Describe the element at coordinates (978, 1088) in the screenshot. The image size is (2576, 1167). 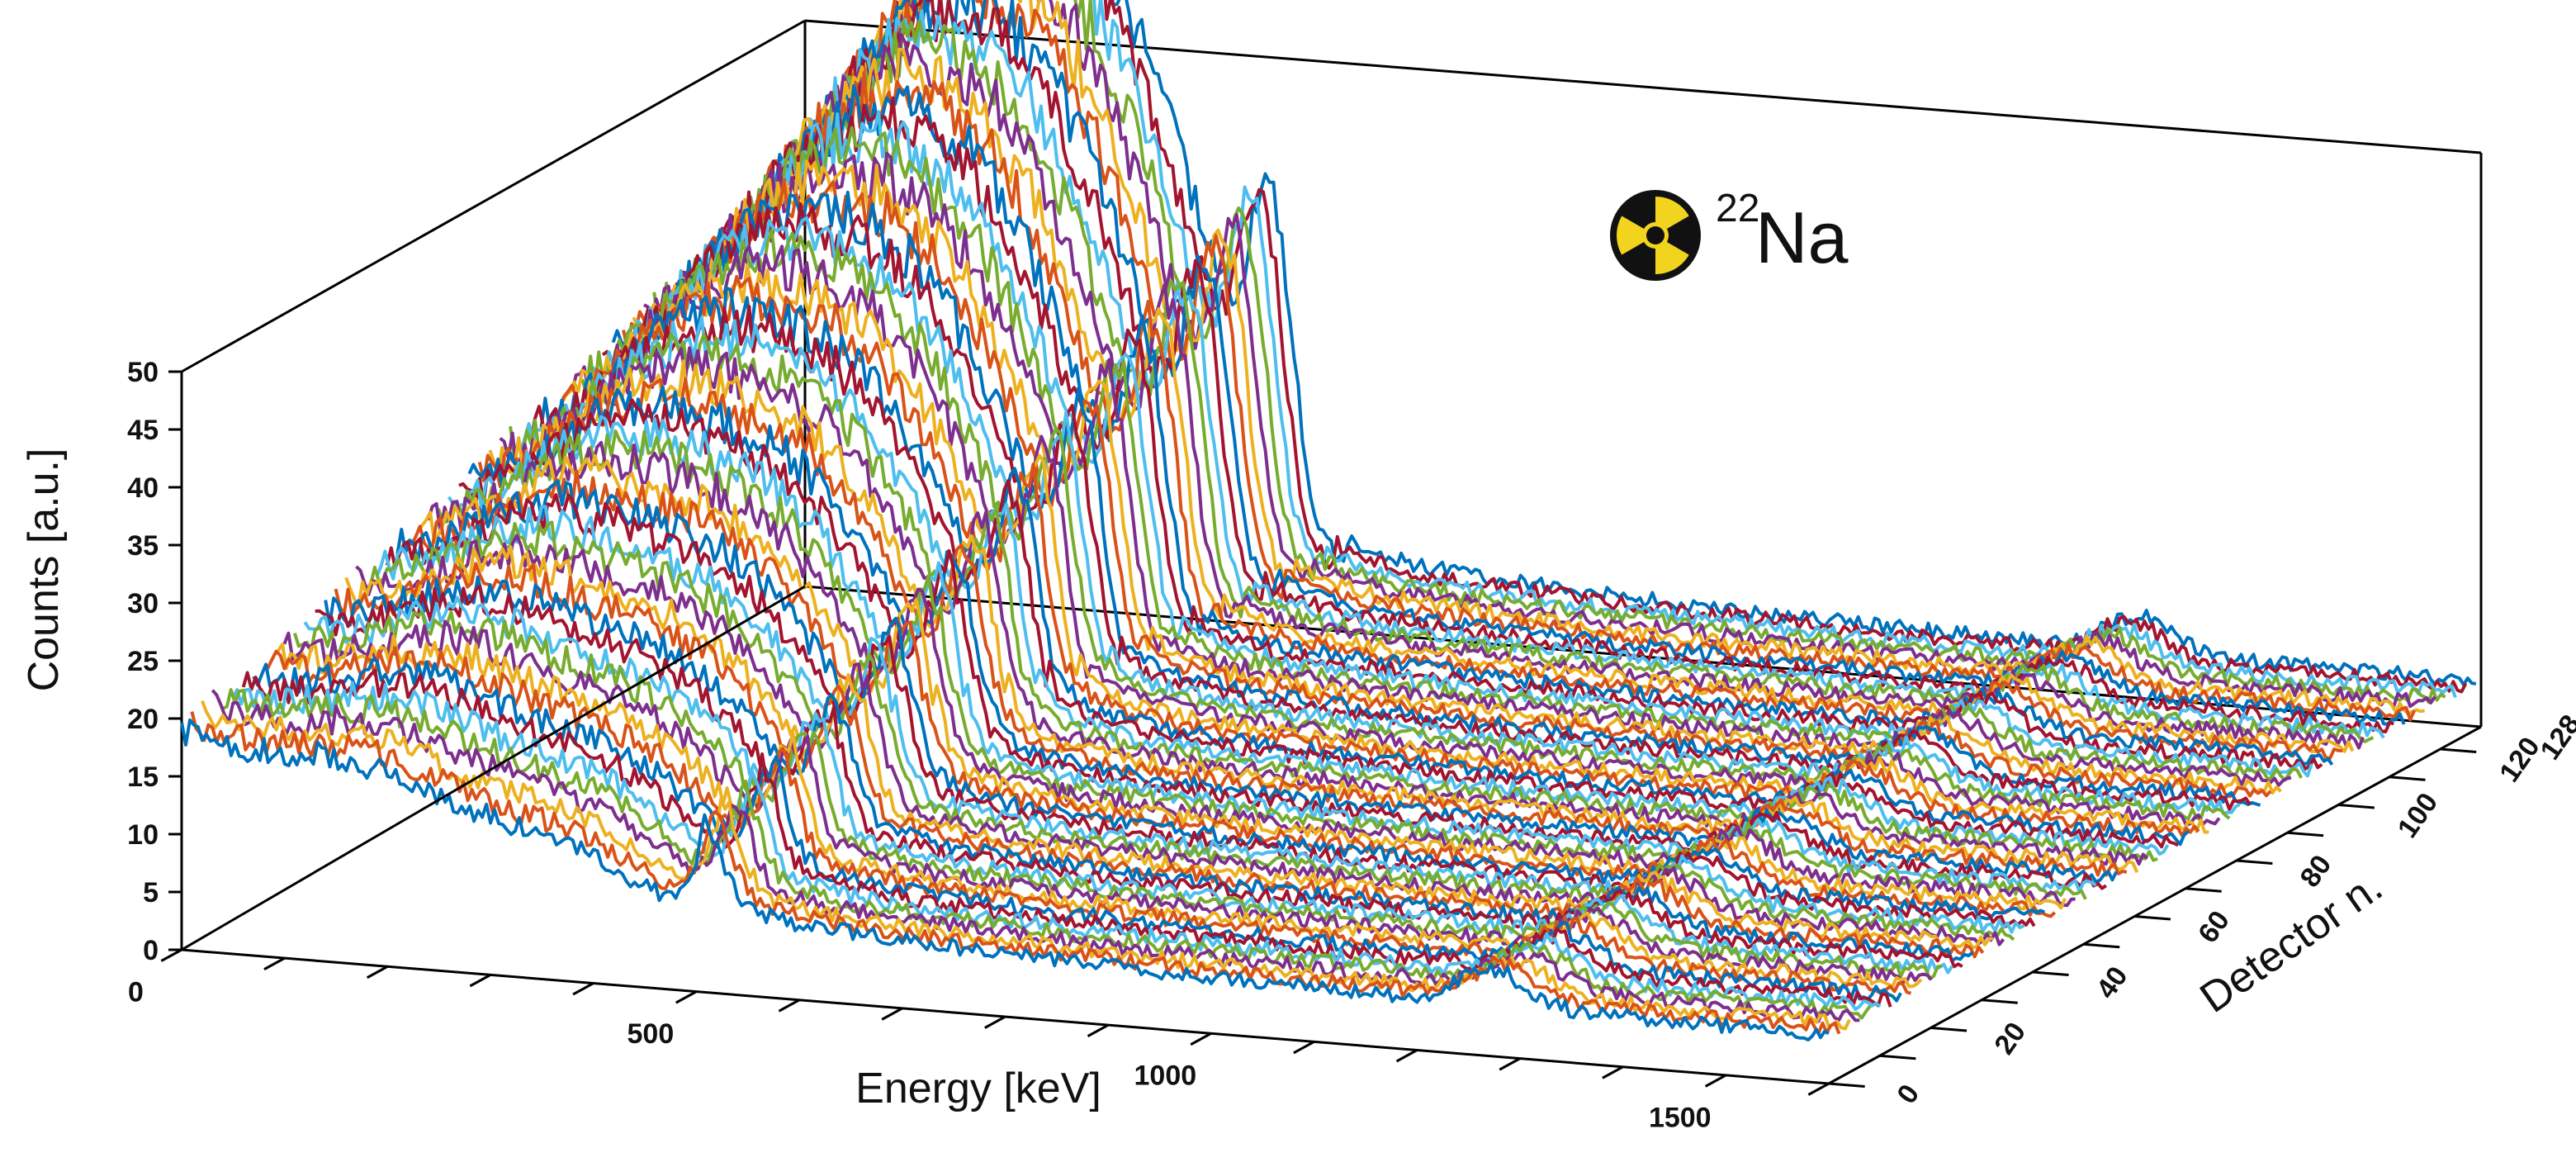
I see `x-axis-label: Energy [keV]` at that location.